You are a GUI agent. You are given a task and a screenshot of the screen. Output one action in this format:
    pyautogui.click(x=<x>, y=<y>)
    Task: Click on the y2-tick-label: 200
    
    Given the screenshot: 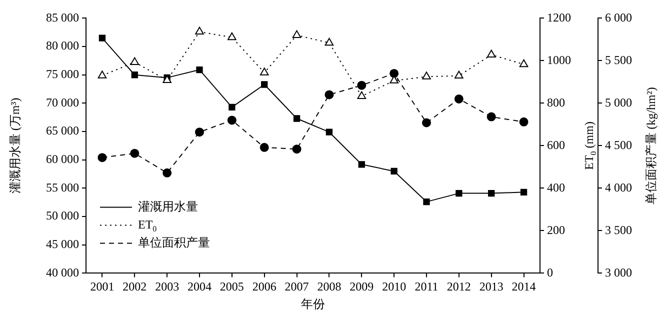 What is the action you would take?
    pyautogui.click(x=556, y=229)
    